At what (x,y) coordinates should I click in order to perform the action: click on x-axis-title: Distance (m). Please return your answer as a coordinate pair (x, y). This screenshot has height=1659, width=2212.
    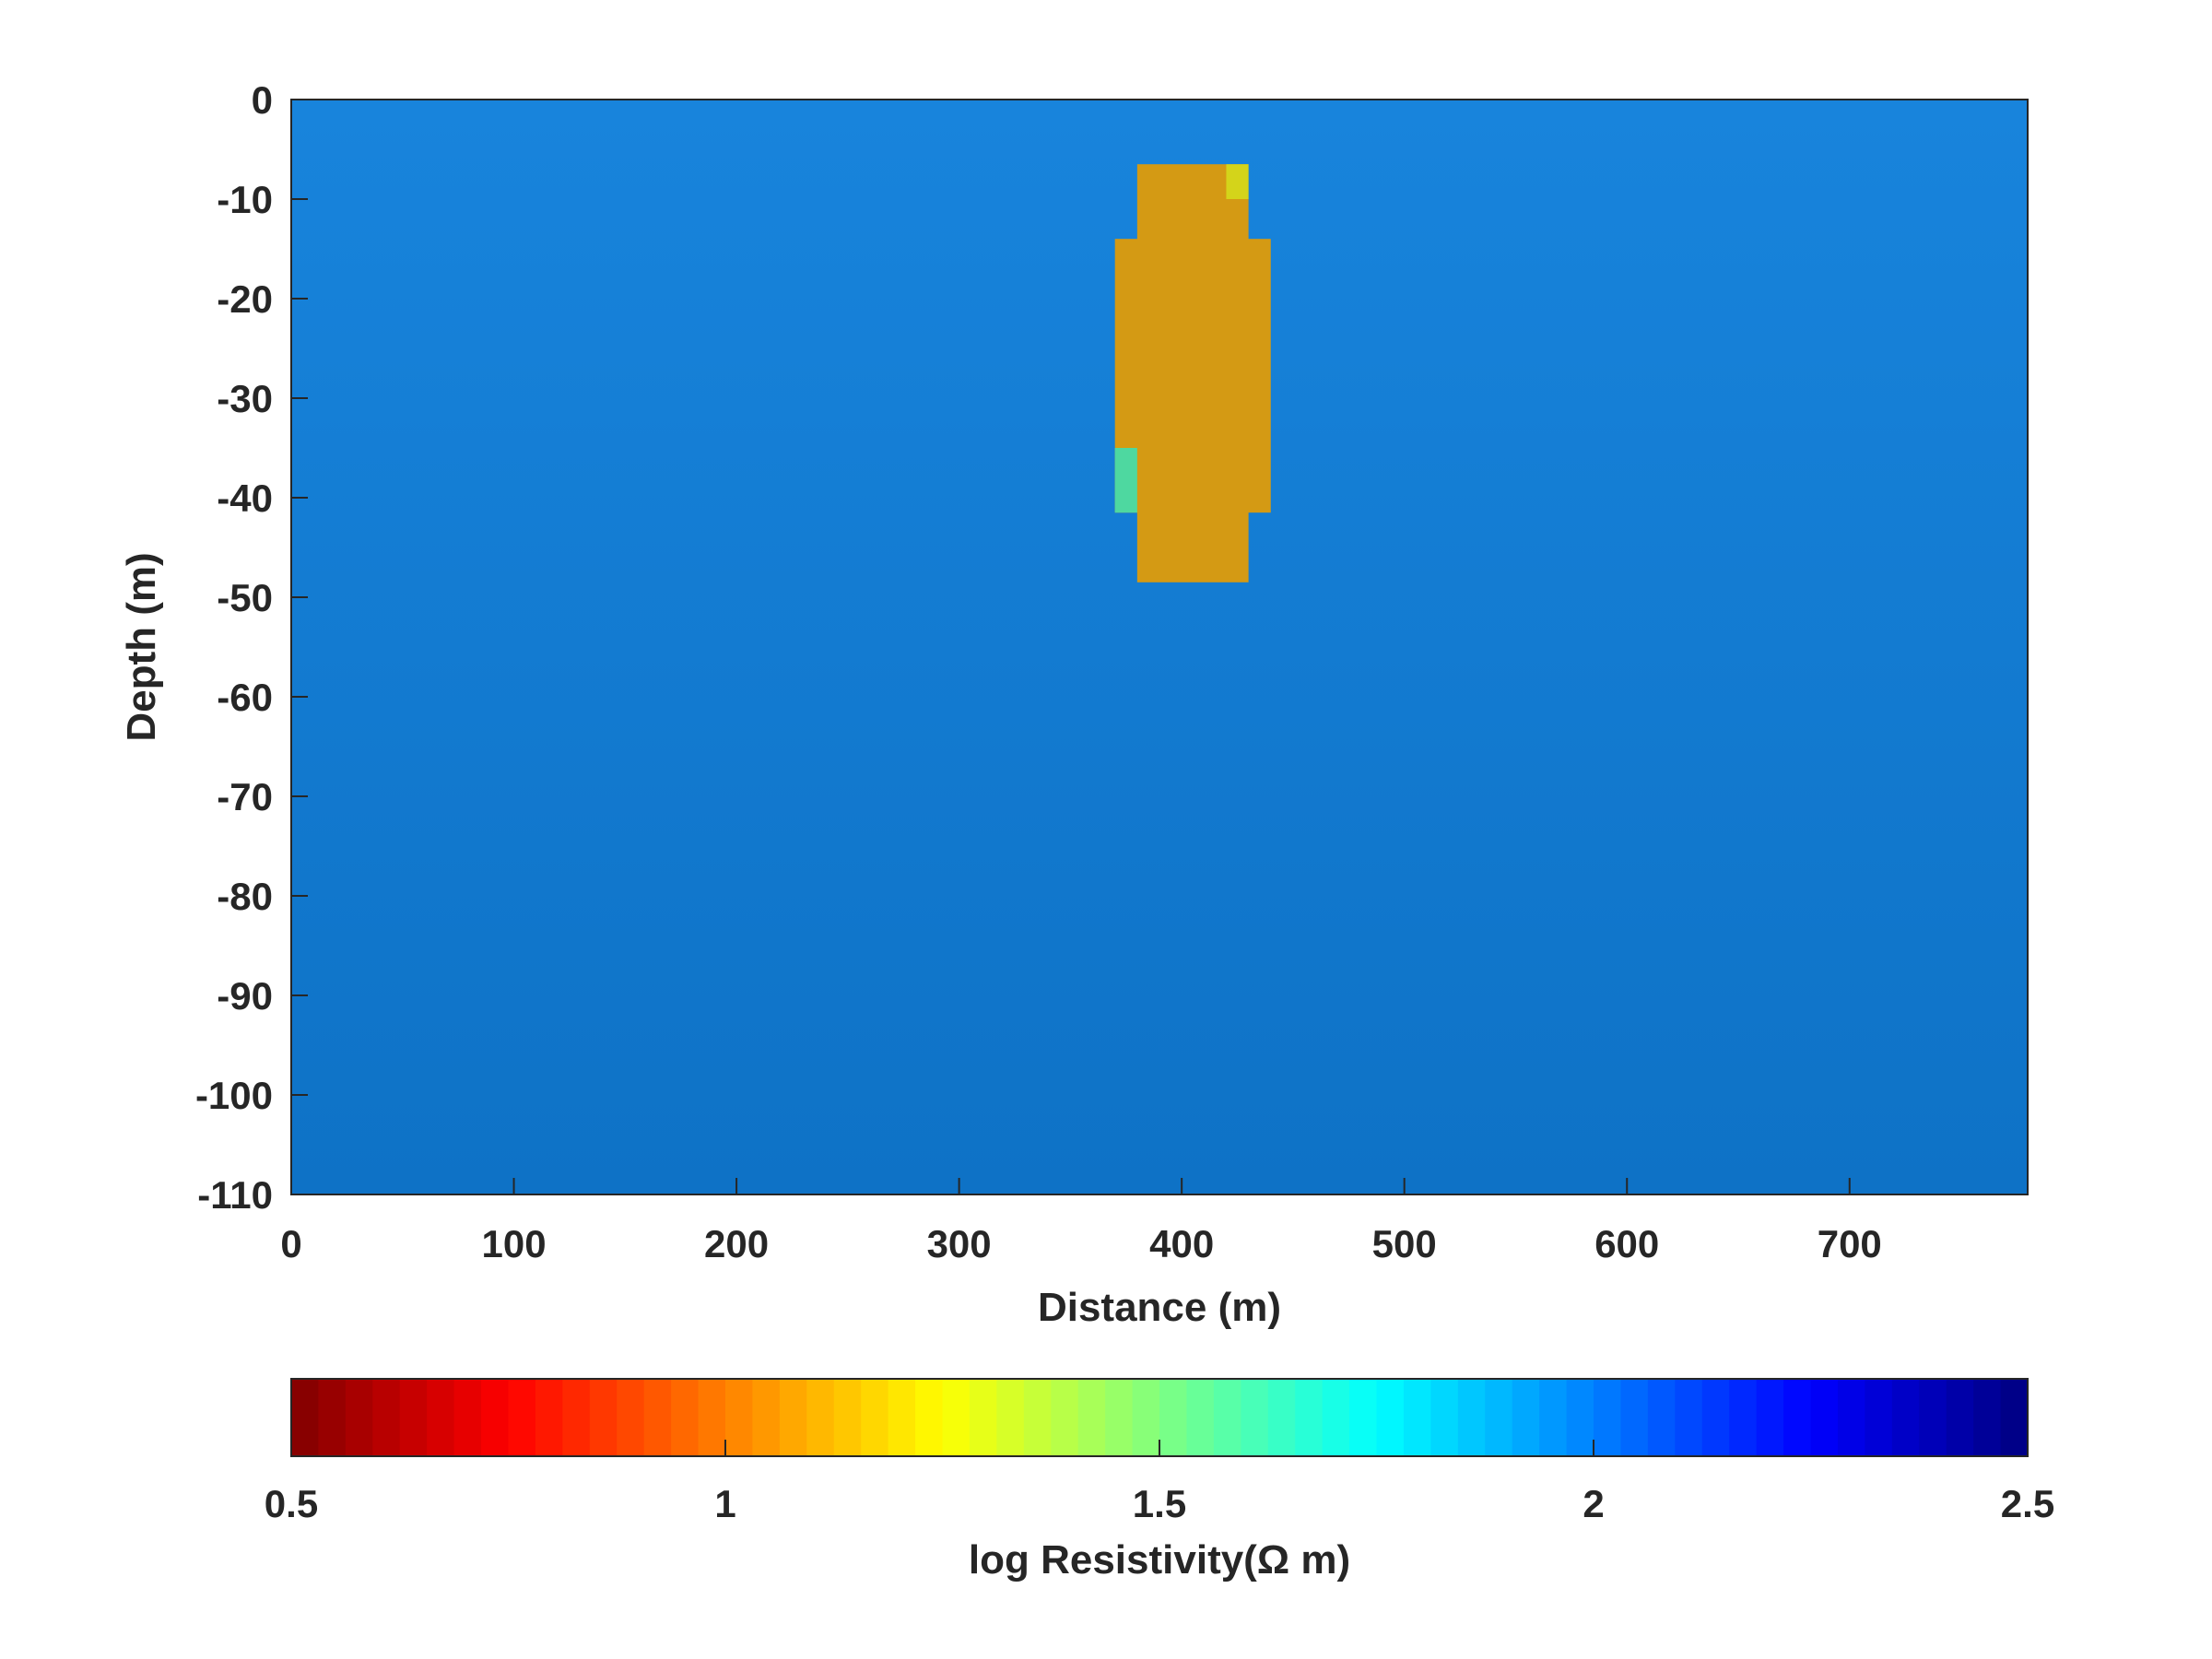
    Looking at the image, I should click on (1159, 1307).